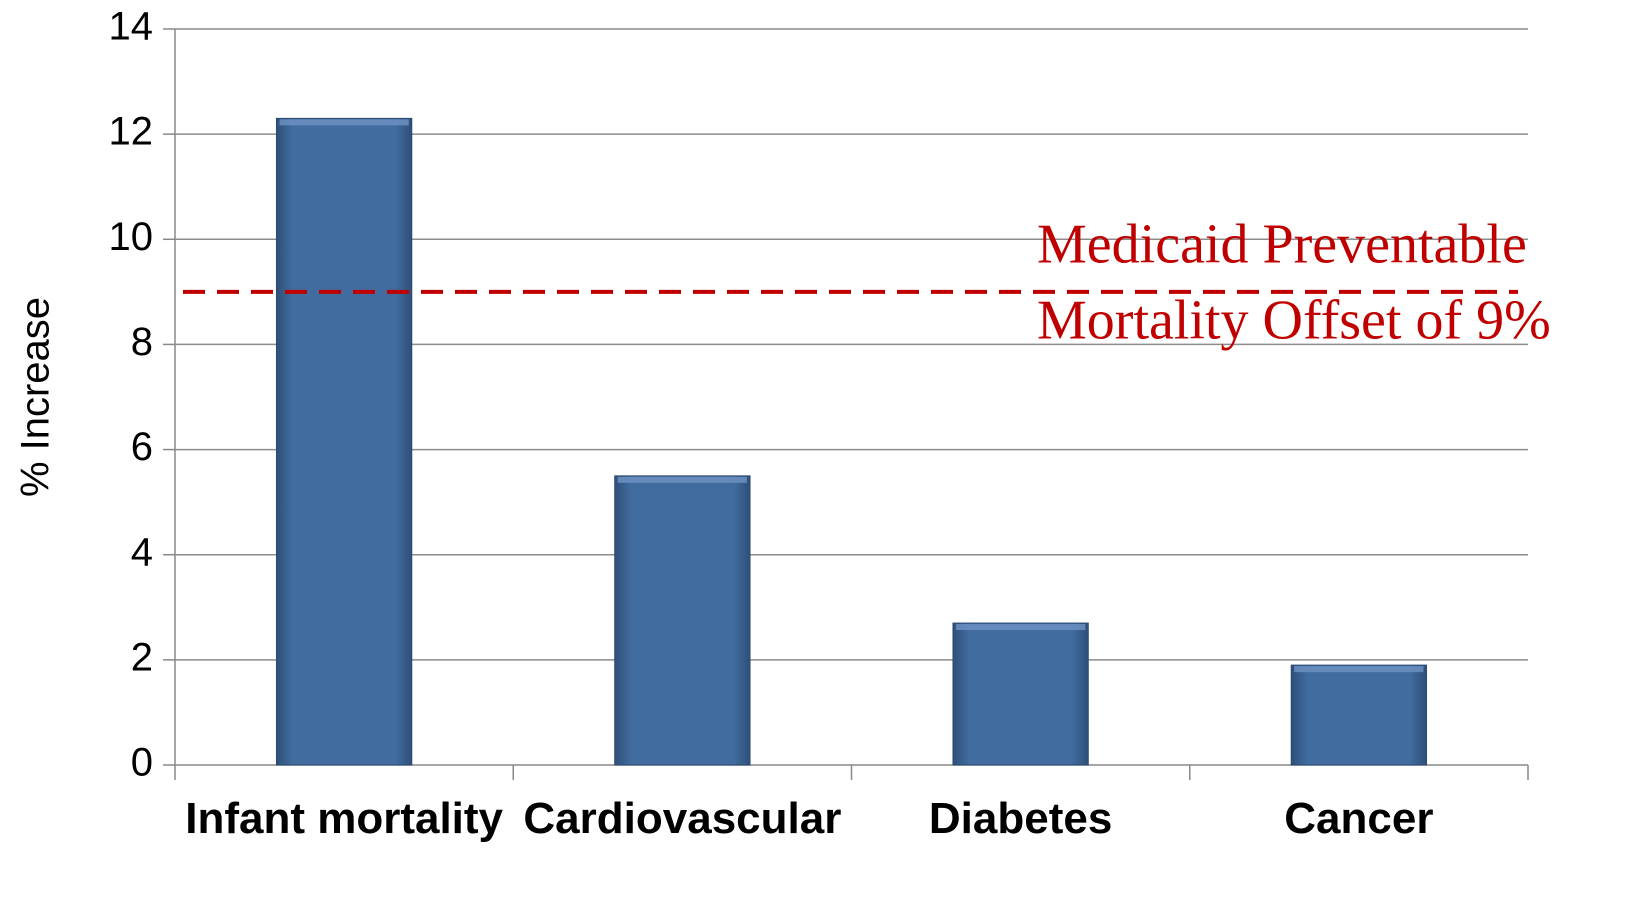  Describe the element at coordinates (36, 397) in the screenshot. I see `y-axis-label: % Increase` at that location.